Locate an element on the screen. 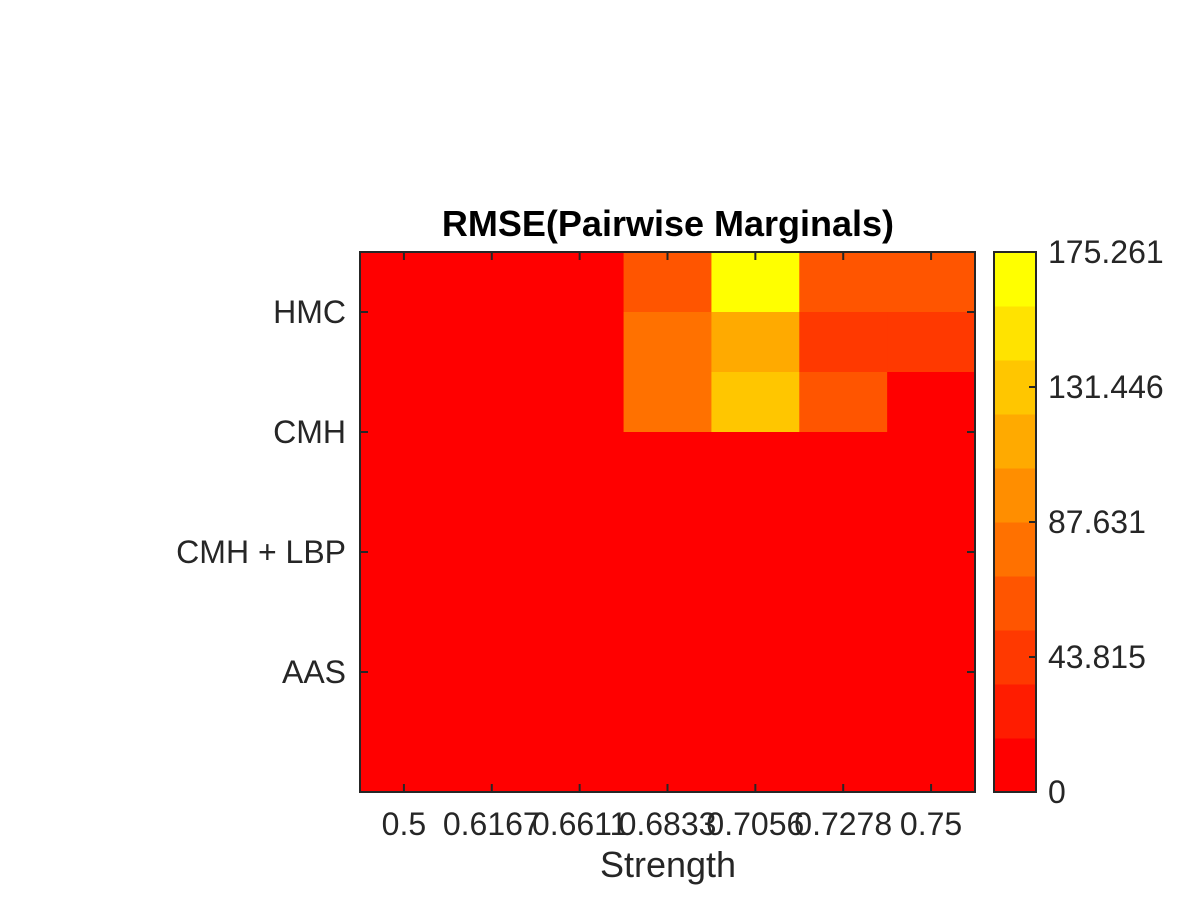  y-tick-label: CMH + LBP is located at coordinates (261, 552).